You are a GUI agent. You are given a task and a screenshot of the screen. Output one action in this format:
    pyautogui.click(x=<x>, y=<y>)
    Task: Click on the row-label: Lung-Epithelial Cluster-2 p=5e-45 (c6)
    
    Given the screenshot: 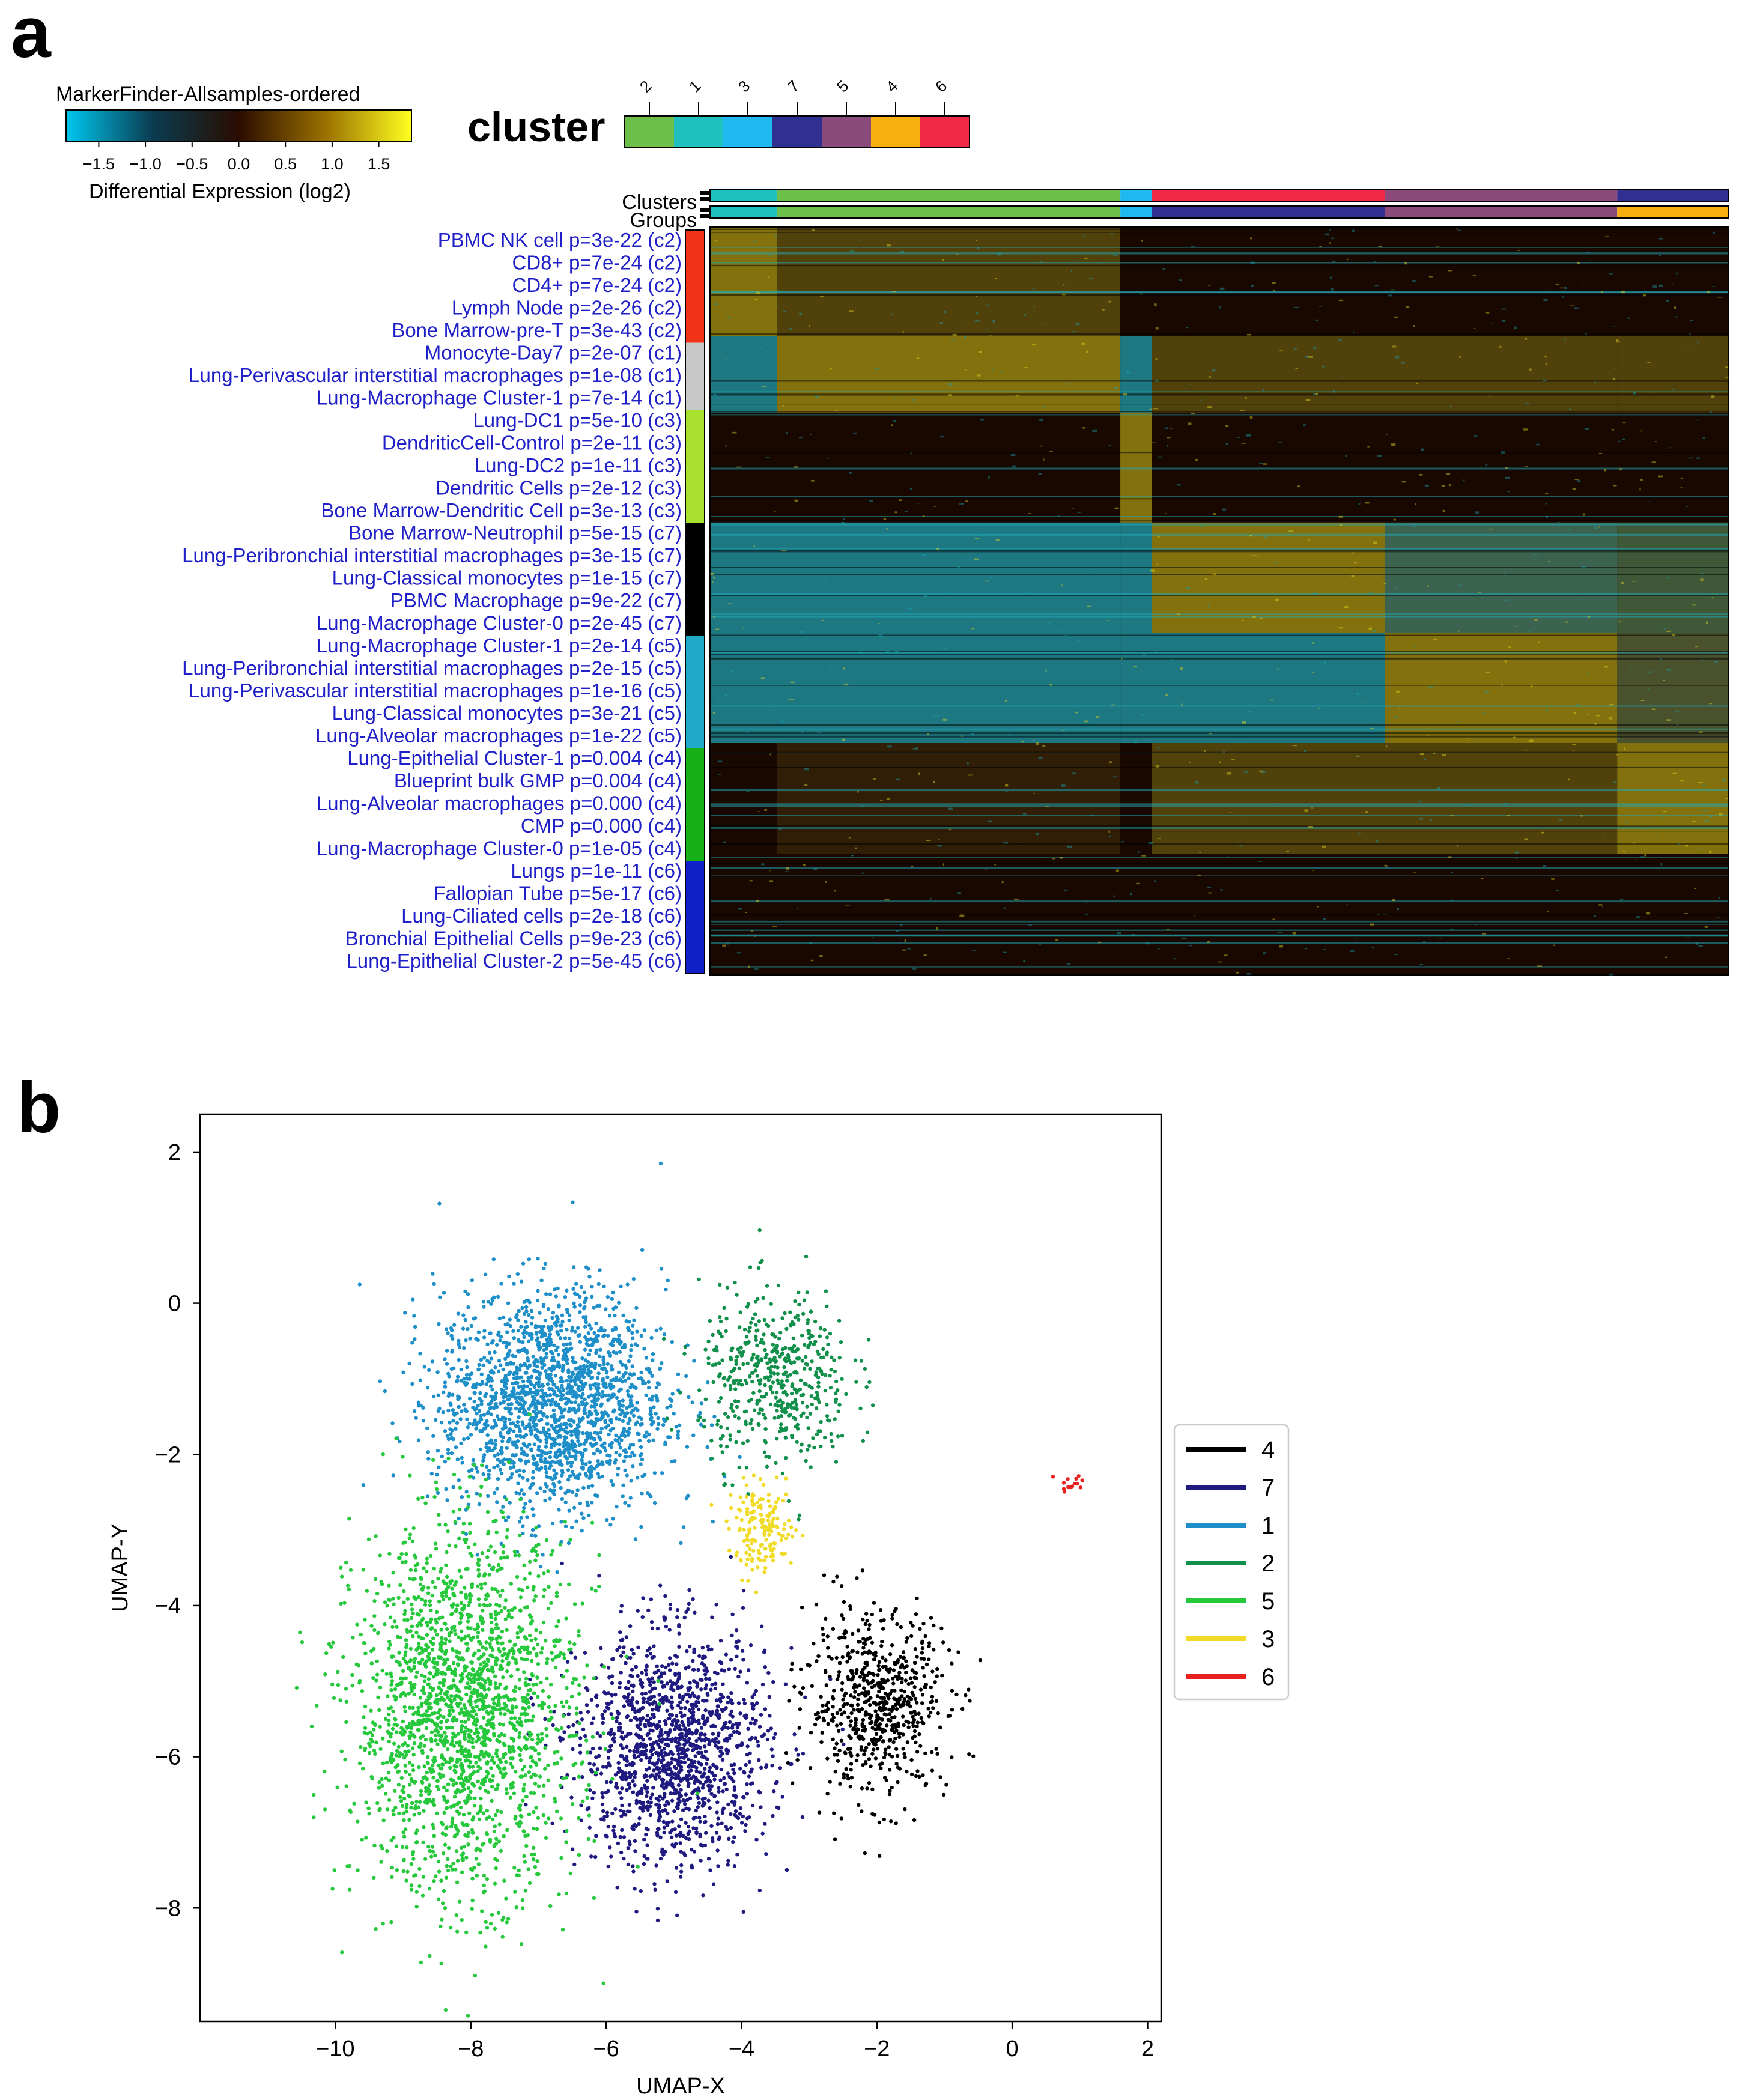 What is the action you would take?
    pyautogui.click(x=514, y=961)
    